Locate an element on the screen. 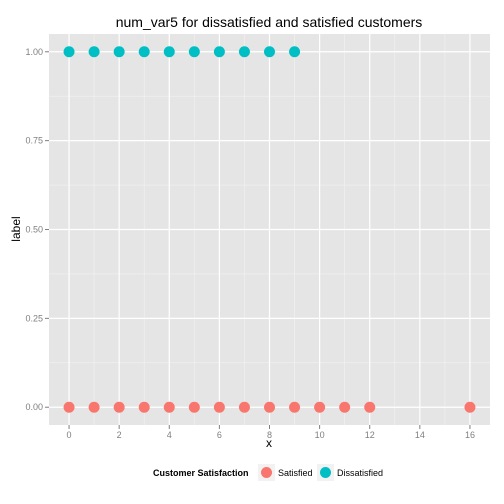 This screenshot has height=504, width=504. legend-title: Customer Satisfaction is located at coordinates (201, 473).